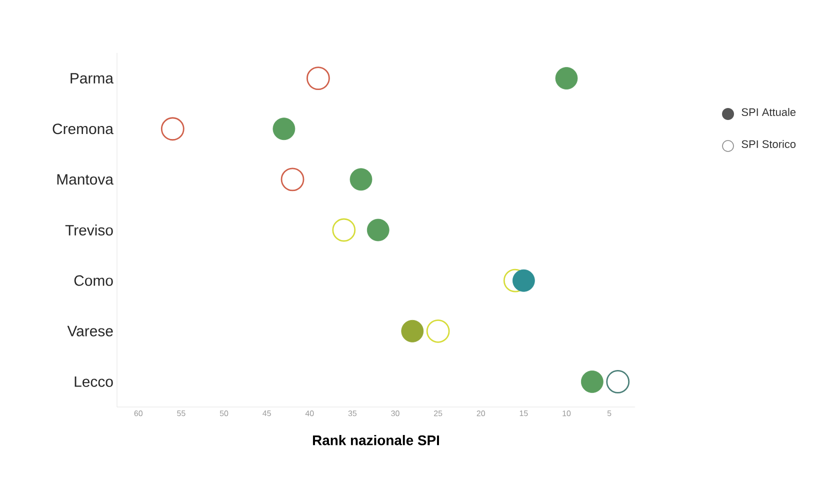 This screenshot has height=477, width=829. What do you see at coordinates (93, 280) in the screenshot?
I see `y-tick-label: Como` at bounding box center [93, 280].